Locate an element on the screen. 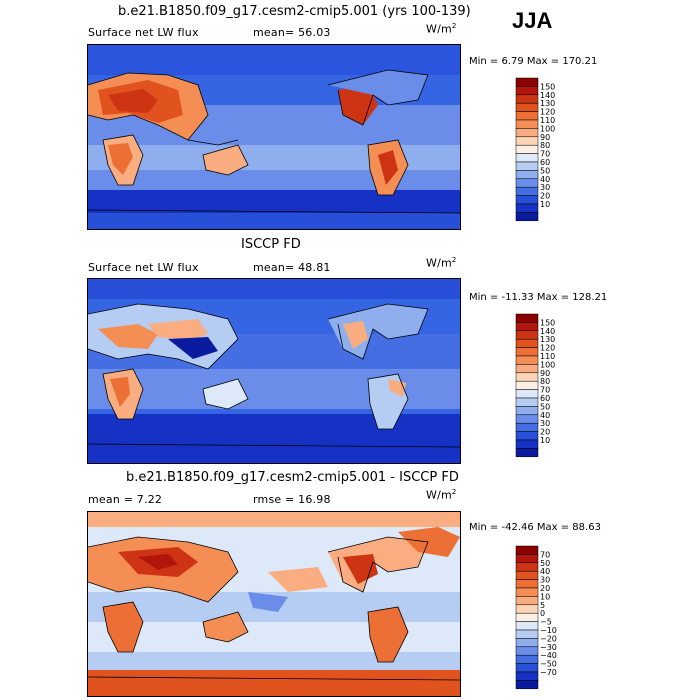  panel-2-minmax: Min = -11.33 Max = 128.21 is located at coordinates (538, 297).